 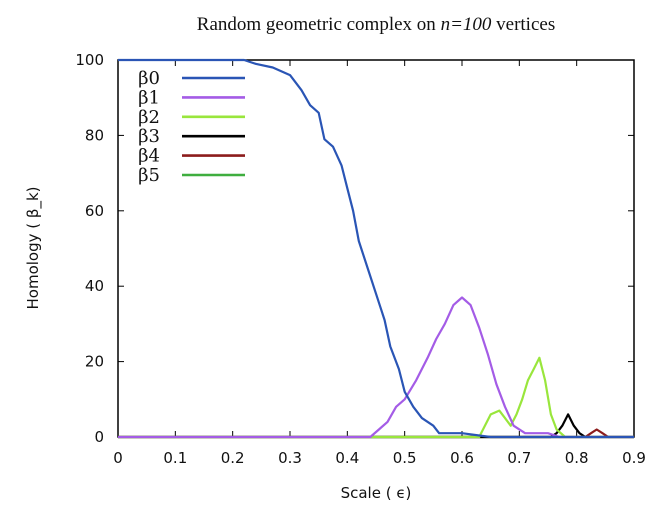 I want to click on x-tick-label: 0.9, so click(x=634, y=458).